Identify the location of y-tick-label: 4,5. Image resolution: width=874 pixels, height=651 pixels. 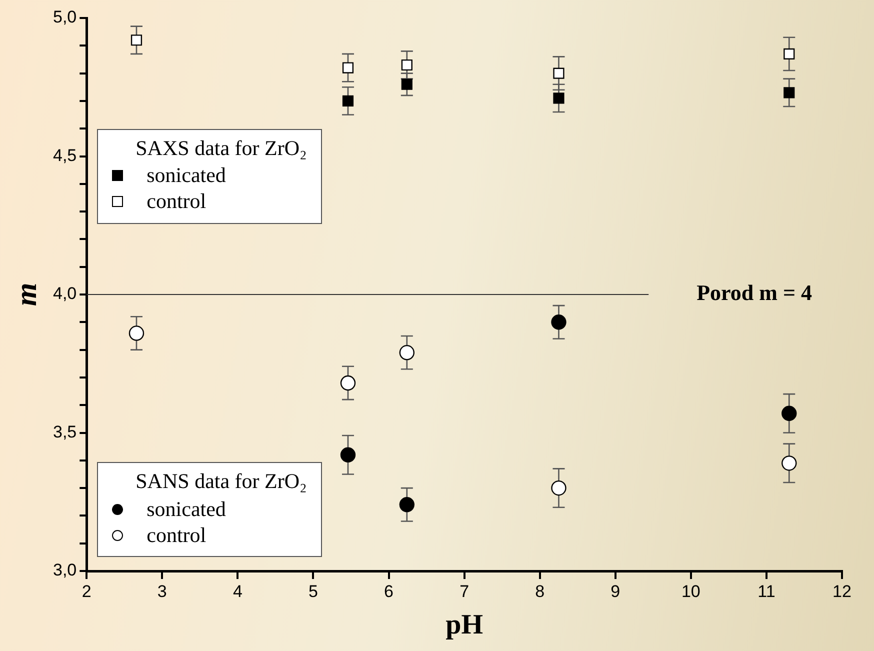
(64, 155).